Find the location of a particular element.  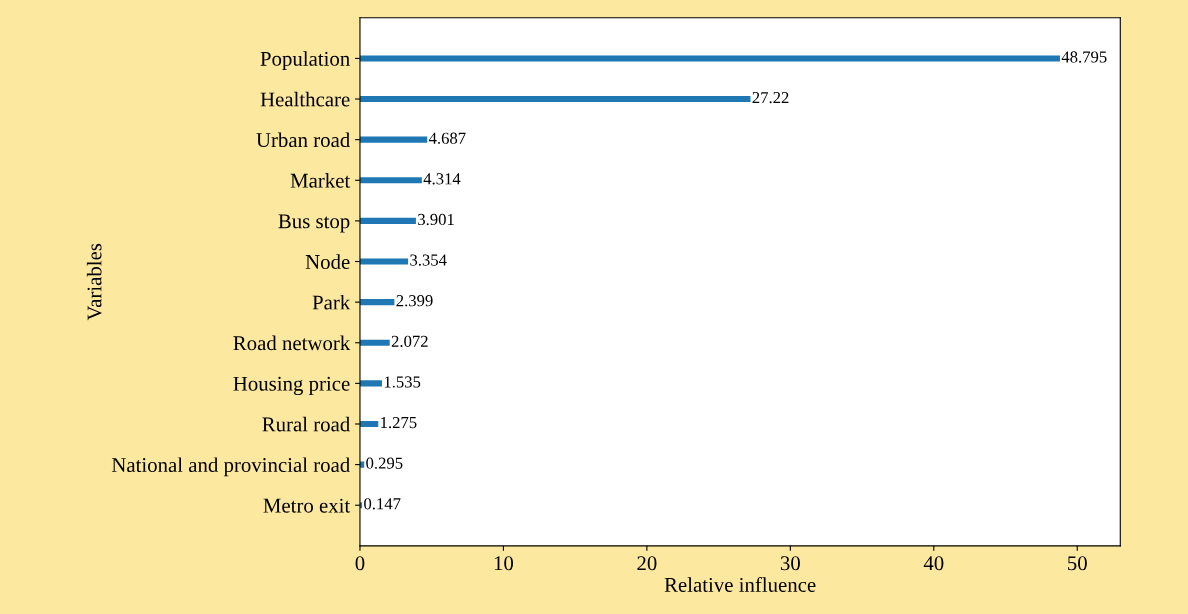

y-tick-label: Node is located at coordinates (327, 261).